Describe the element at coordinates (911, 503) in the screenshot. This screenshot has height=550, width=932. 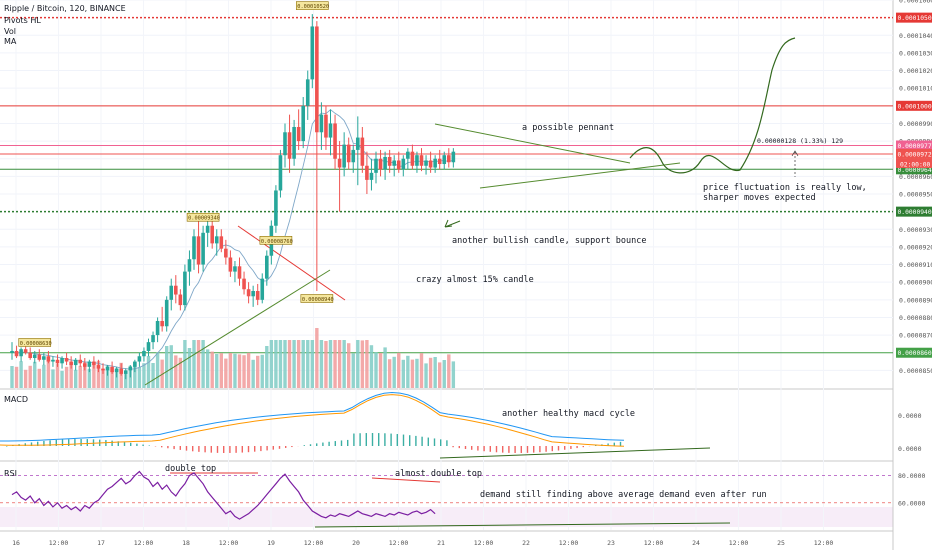
I see `rsi-tick-label: 60.0000` at that location.